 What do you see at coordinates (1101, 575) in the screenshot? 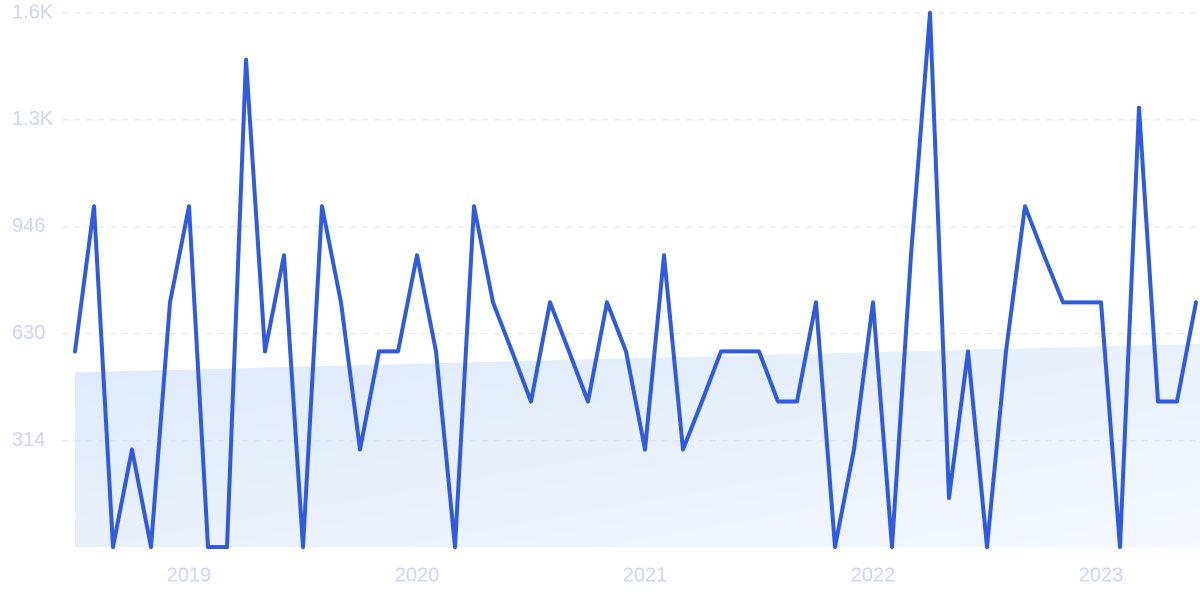
I see `x-tick-label: 2023` at bounding box center [1101, 575].